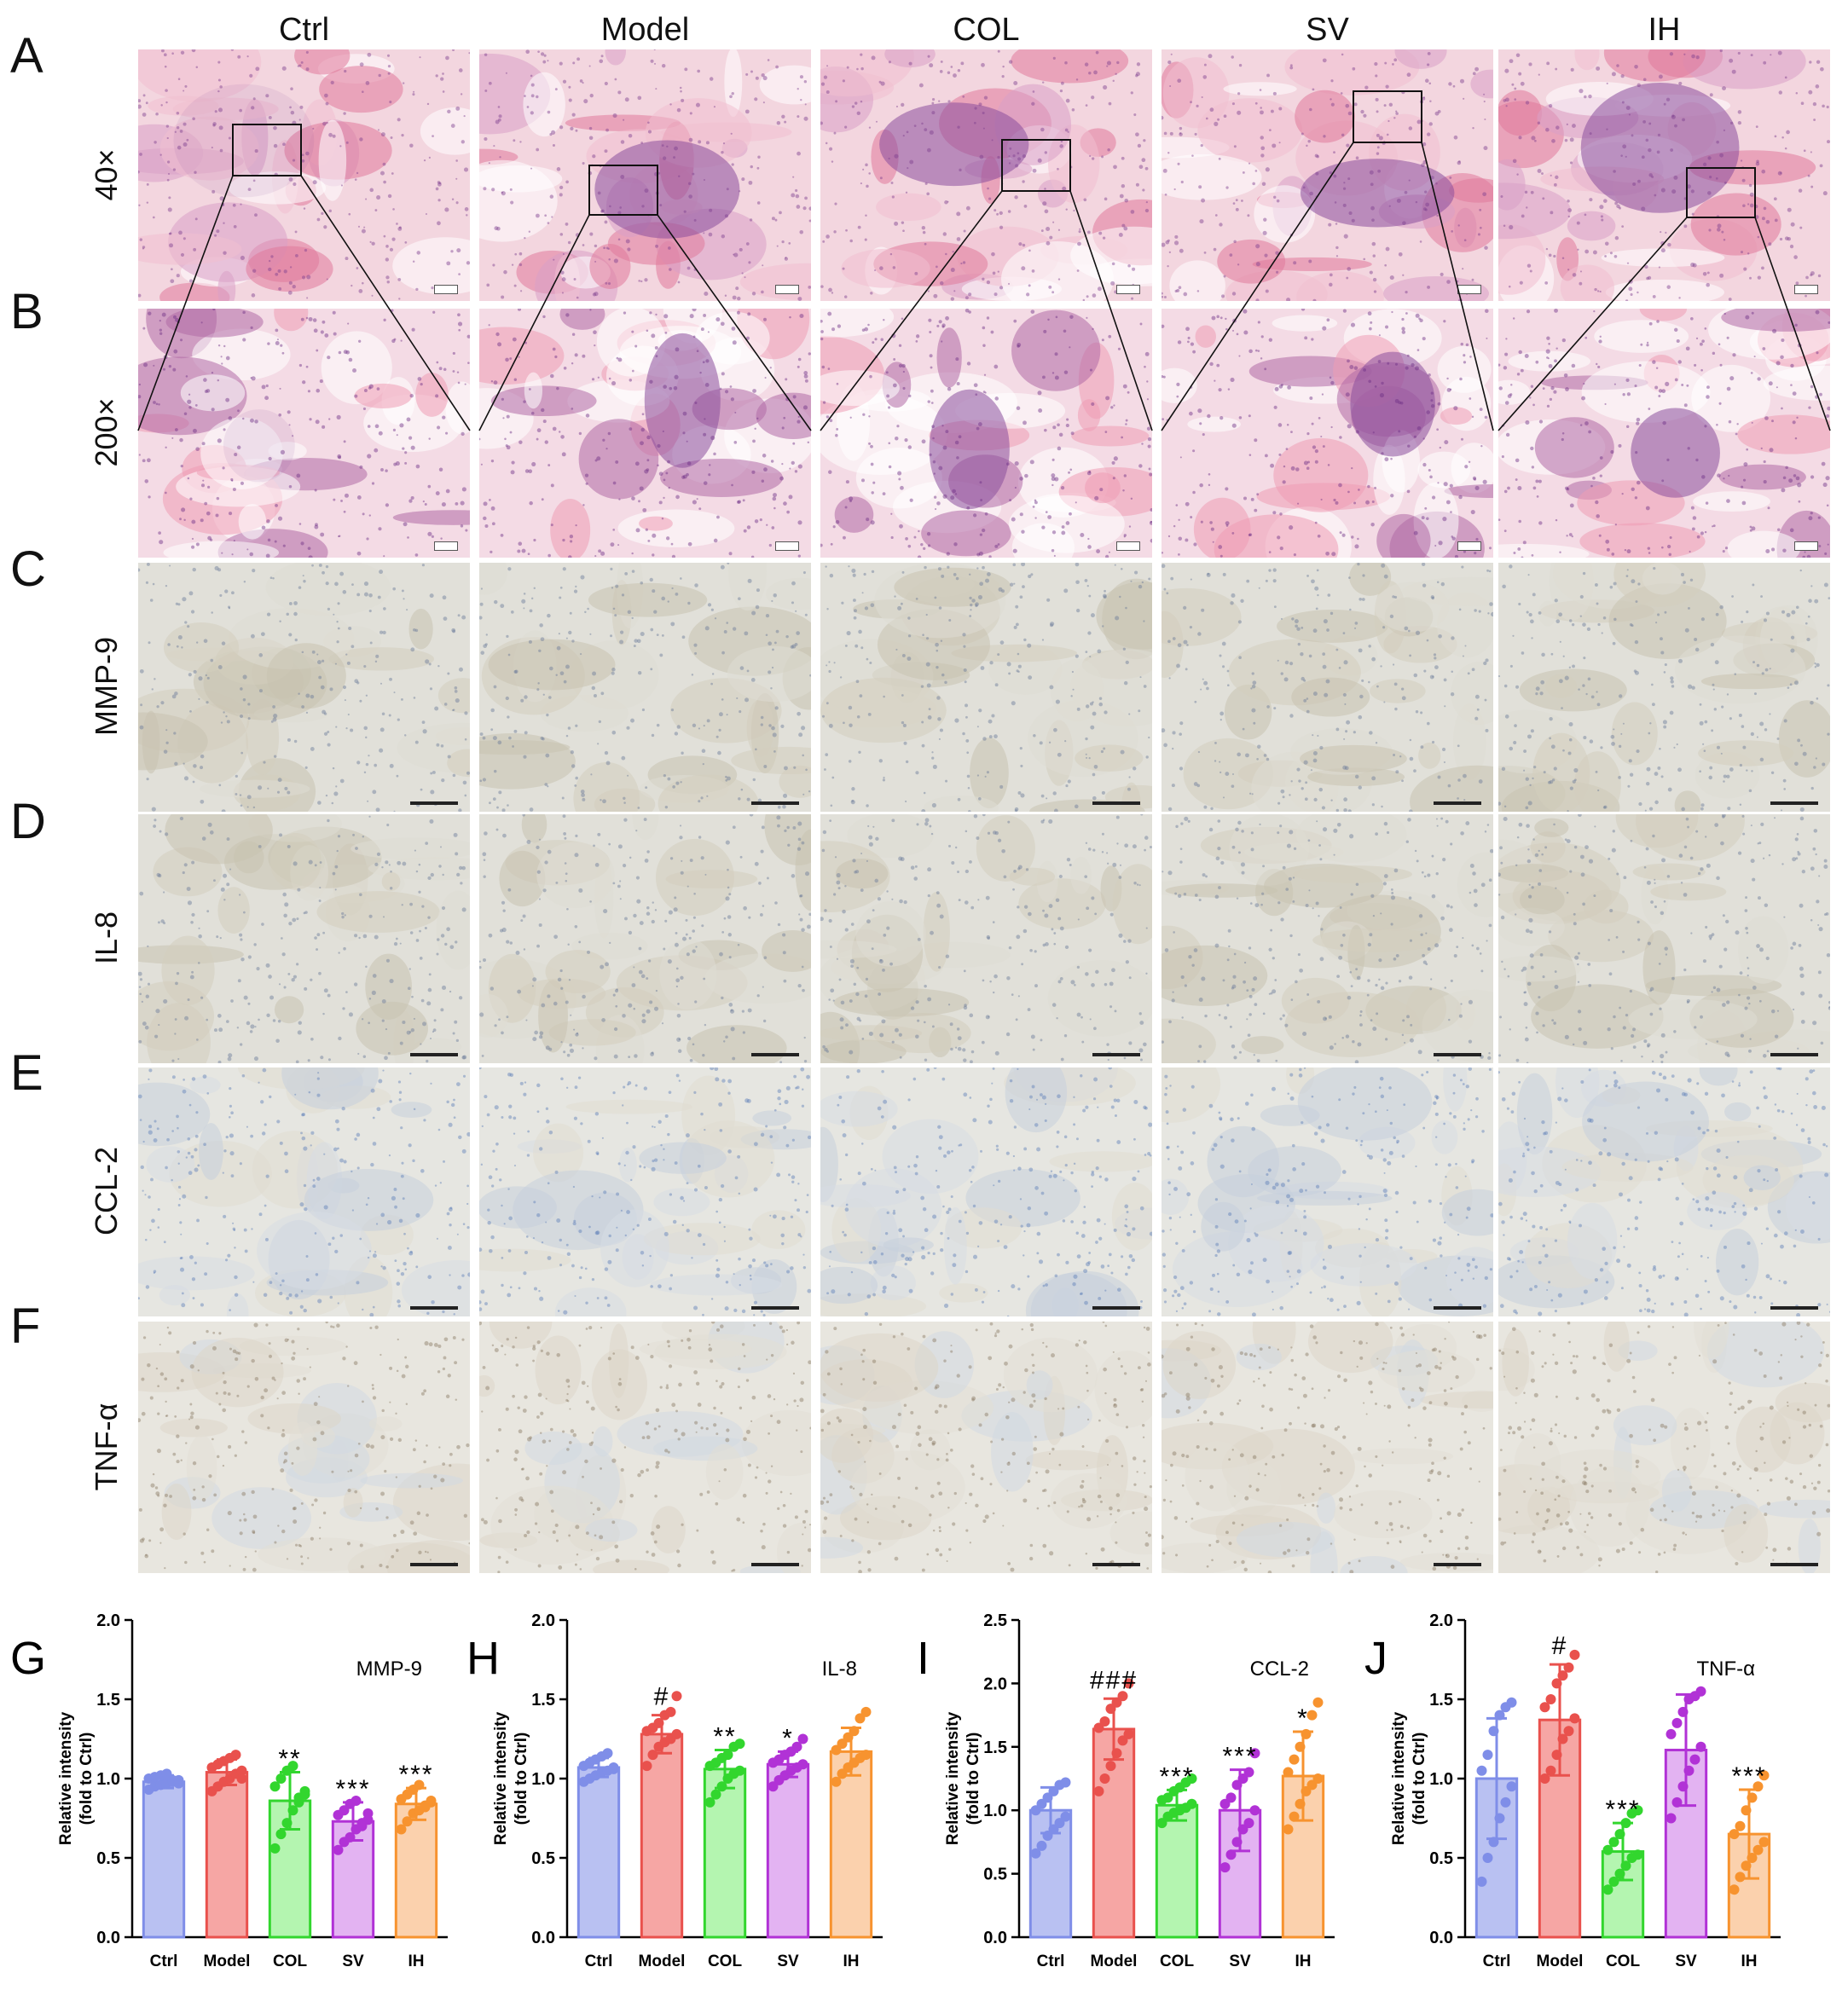  Describe the element at coordinates (25, 1327) in the screenshot. I see `panel-letter: F` at that location.